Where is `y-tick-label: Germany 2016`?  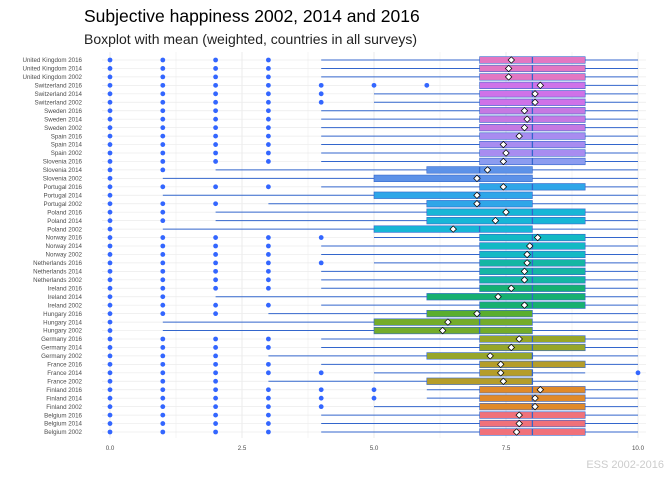 y-tick-label: Germany 2016 is located at coordinates (61, 339).